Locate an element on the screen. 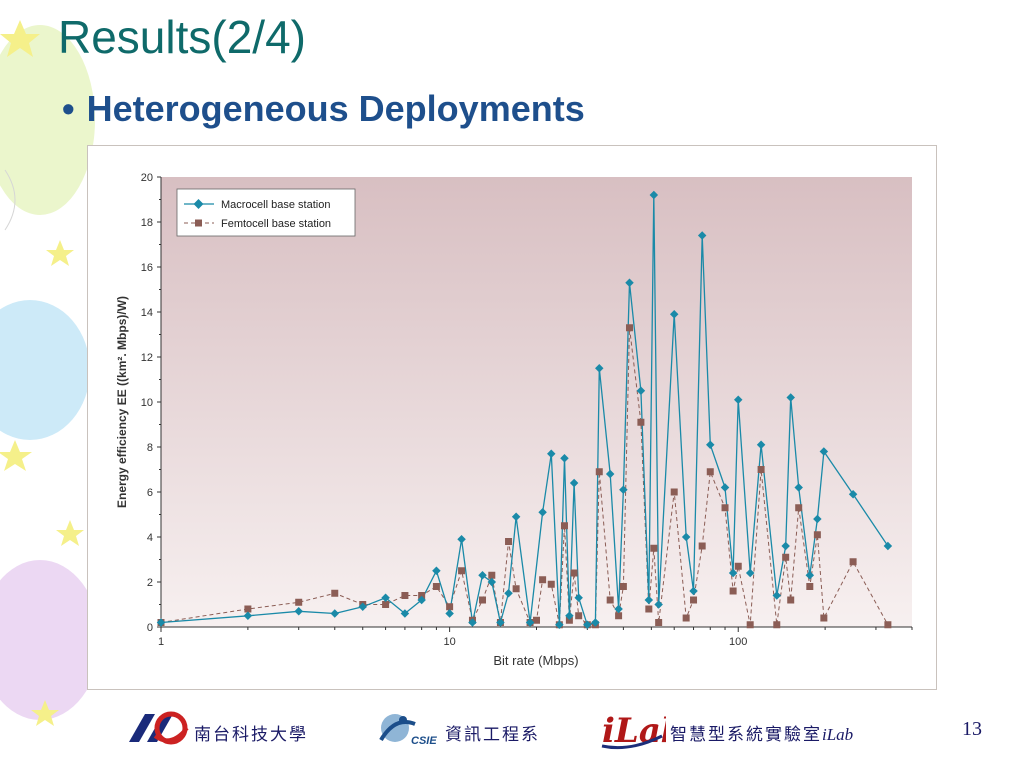  x-tick-label: 1 is located at coordinates (161, 642).